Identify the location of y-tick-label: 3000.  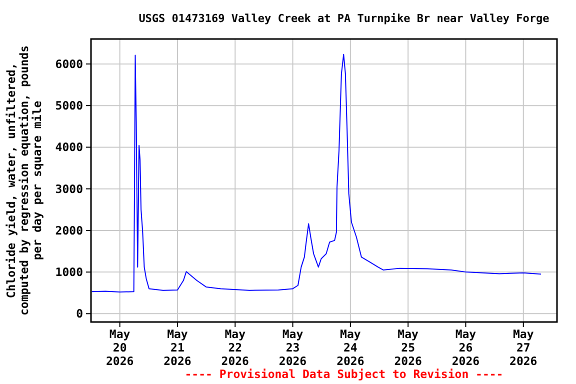
(69, 189).